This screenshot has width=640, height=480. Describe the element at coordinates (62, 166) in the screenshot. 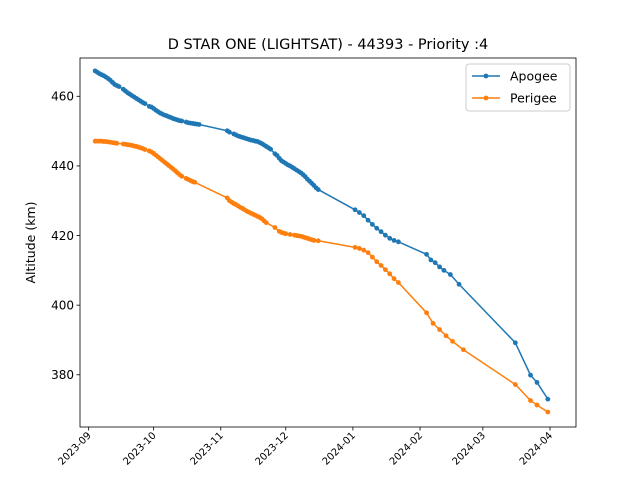

I see `y-tick-label: 440` at that location.